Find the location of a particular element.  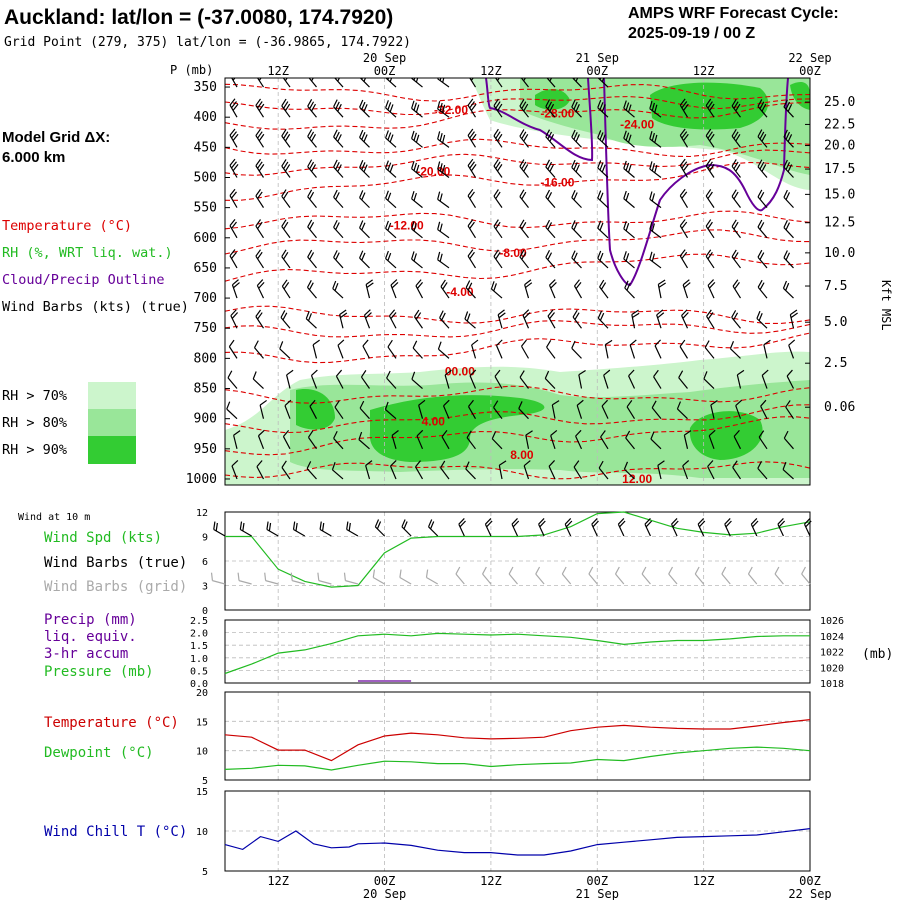

bottom-date-label: 20 Sep is located at coordinates (384, 893).